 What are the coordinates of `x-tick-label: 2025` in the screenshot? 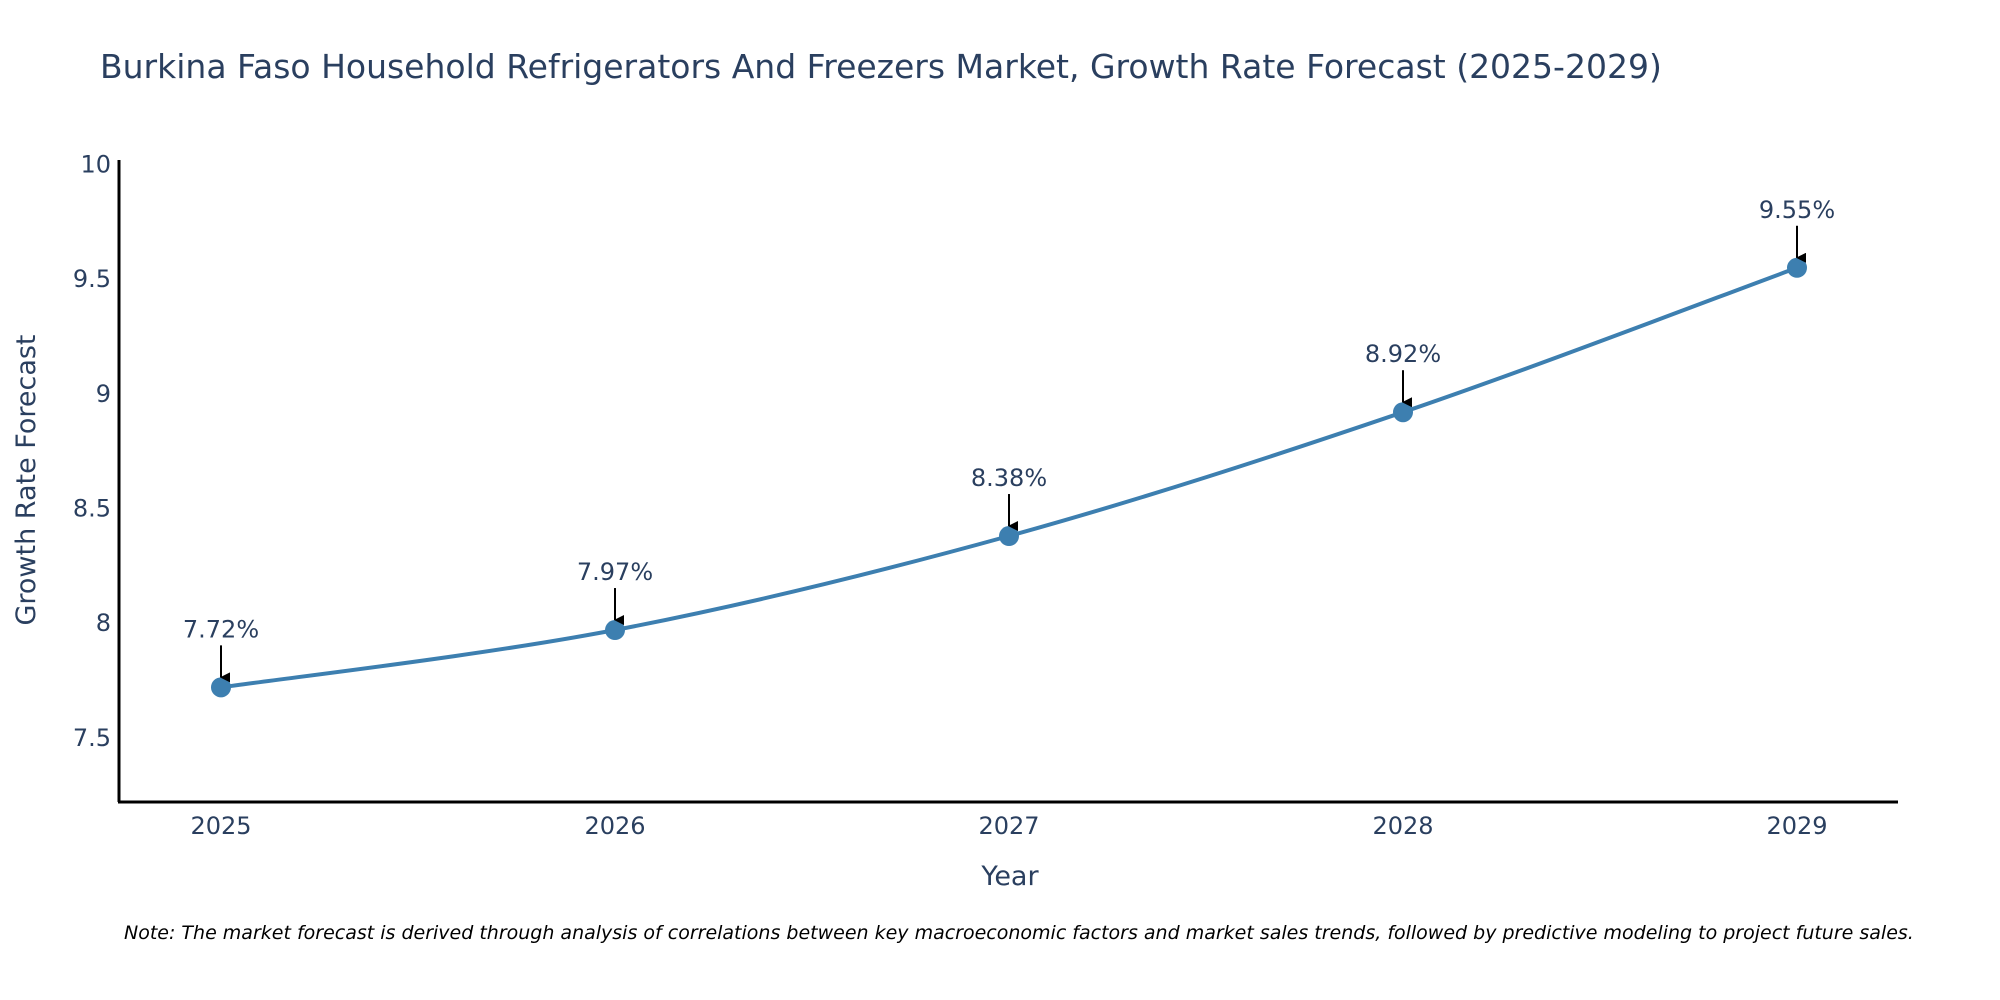 It's located at (220, 826).